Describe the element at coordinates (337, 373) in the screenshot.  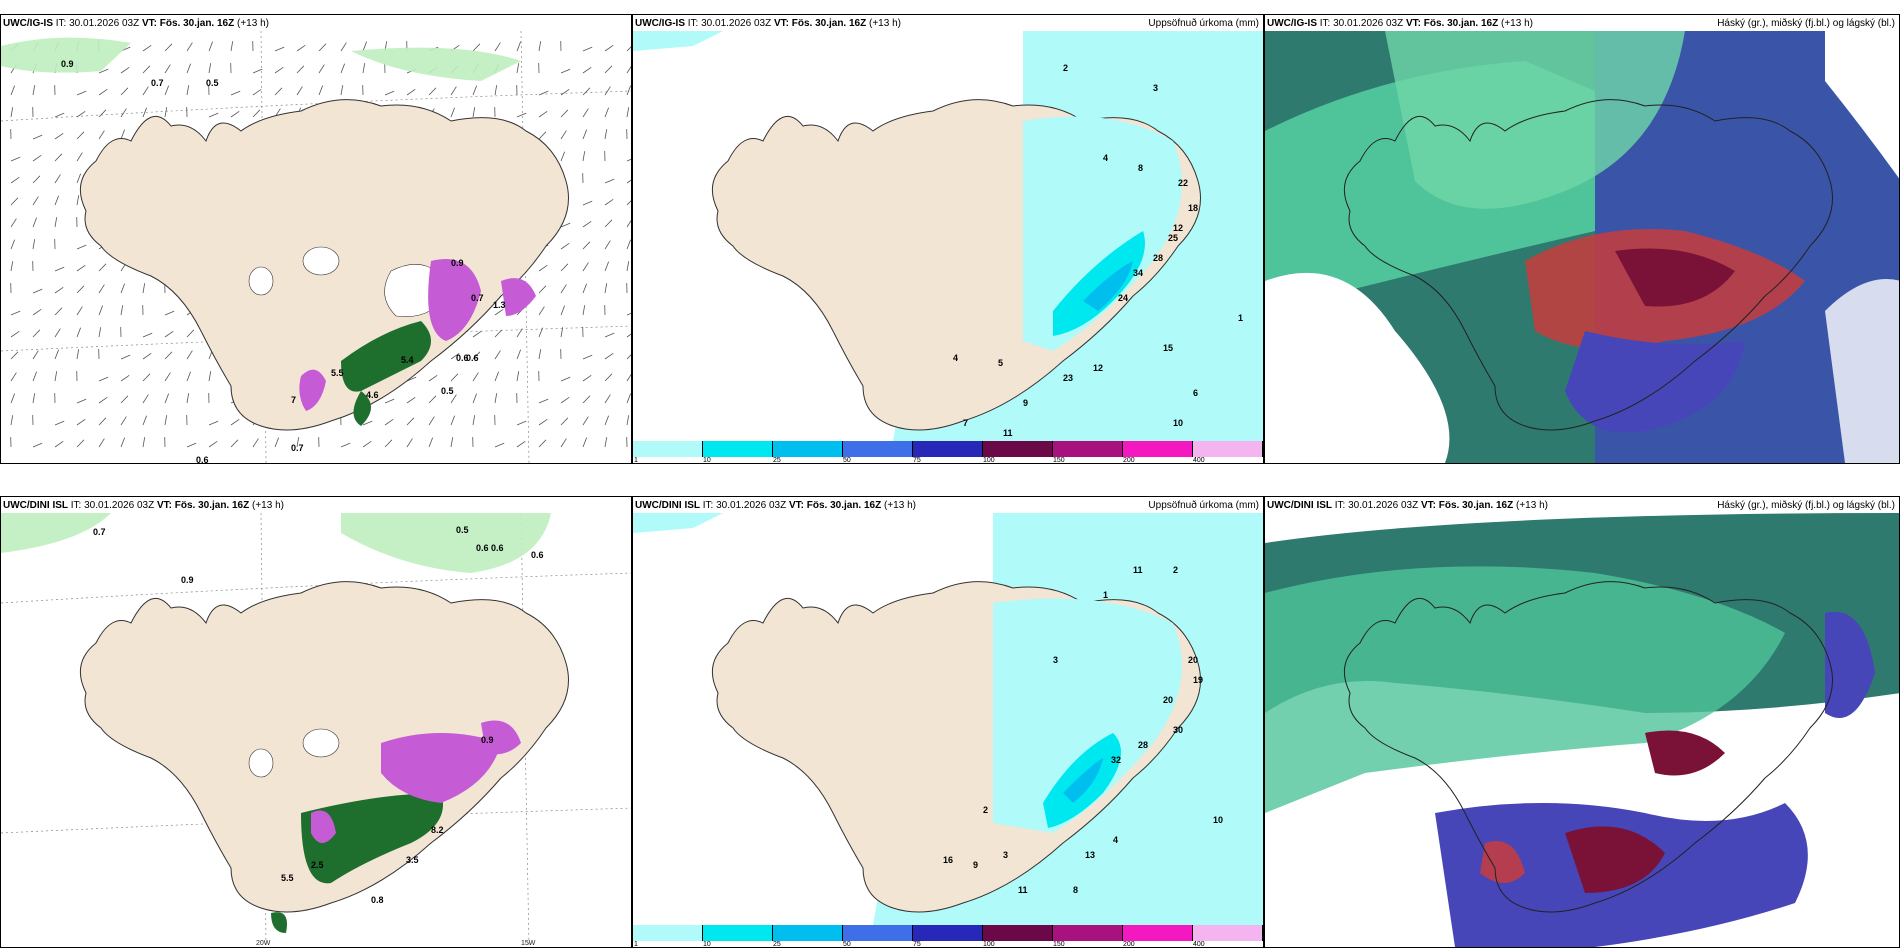
I see `svg-text: 5.5` at that location.